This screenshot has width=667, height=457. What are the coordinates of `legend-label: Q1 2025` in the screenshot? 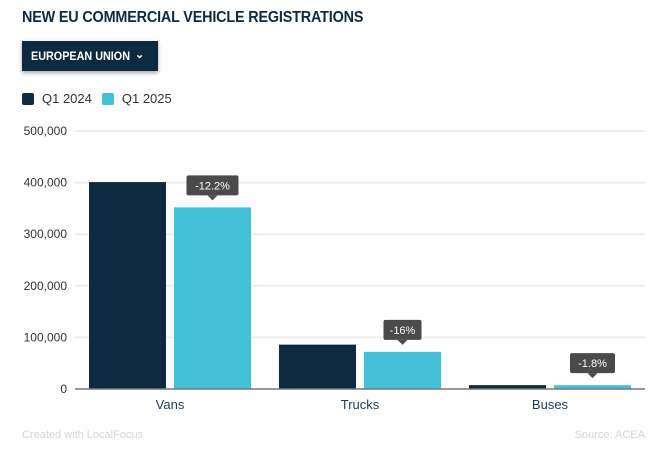 It's located at (146, 98).